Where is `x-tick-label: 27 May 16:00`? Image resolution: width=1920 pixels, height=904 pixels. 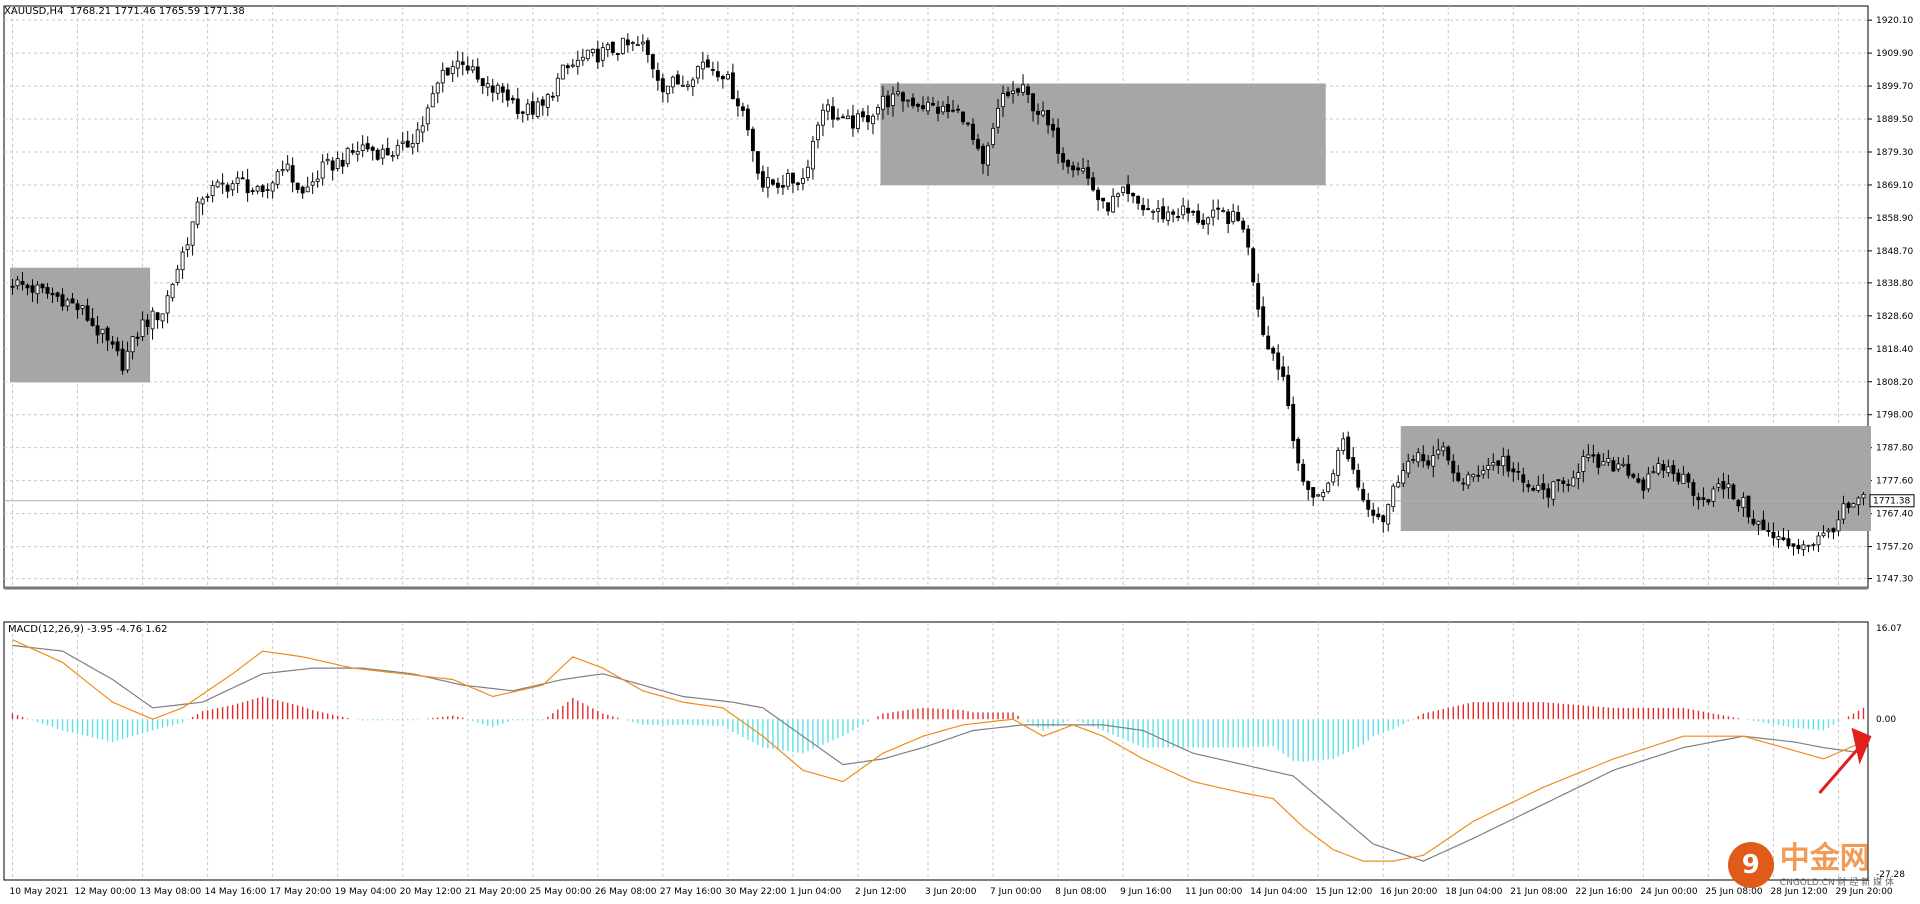
x-tick-label: 27 May 16:00 is located at coordinates (691, 892).